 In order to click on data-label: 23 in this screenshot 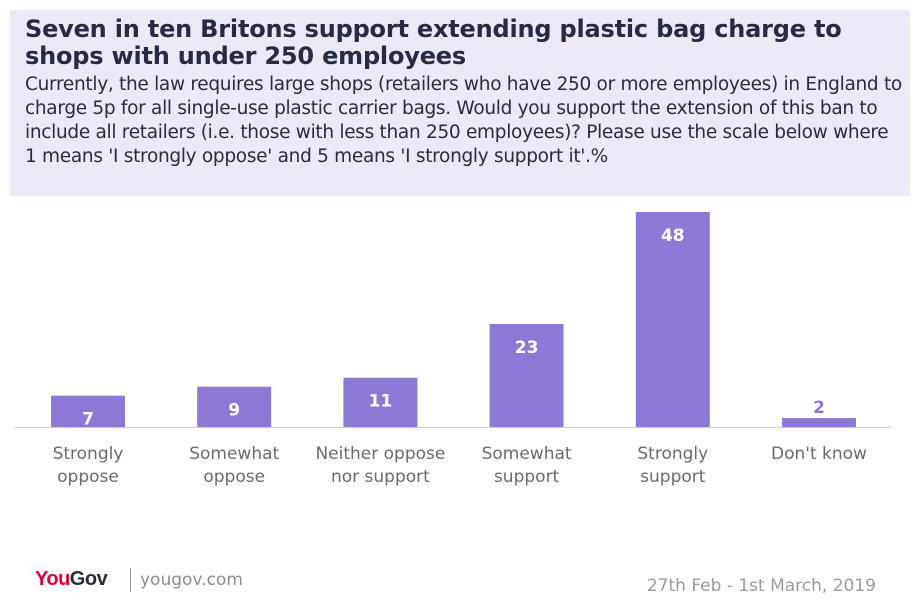, I will do `click(527, 348)`.